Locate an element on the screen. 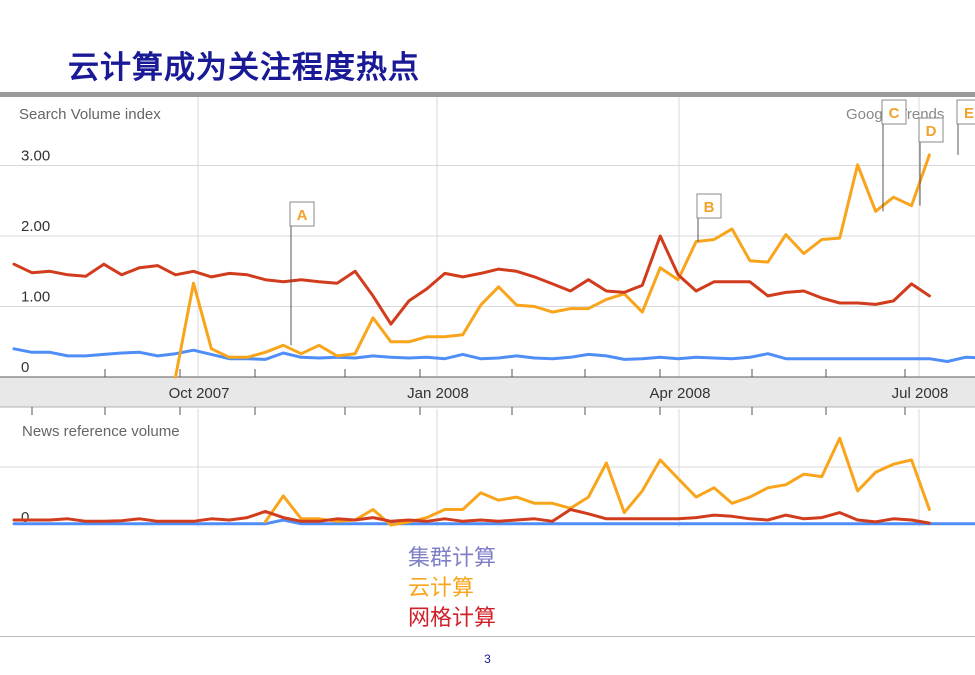  annotation-flag: E is located at coordinates (965, 127).